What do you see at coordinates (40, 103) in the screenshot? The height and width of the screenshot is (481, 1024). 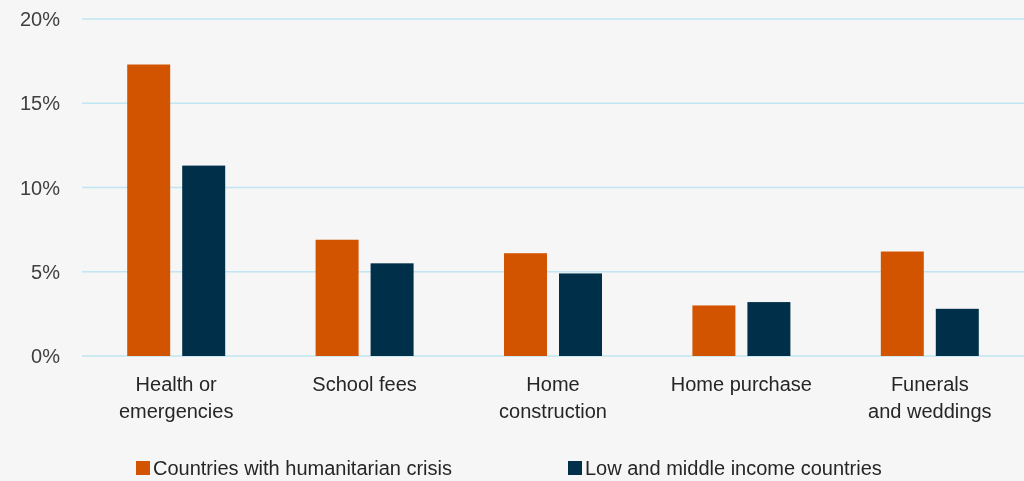 I see `y-tick-label: 15%` at bounding box center [40, 103].